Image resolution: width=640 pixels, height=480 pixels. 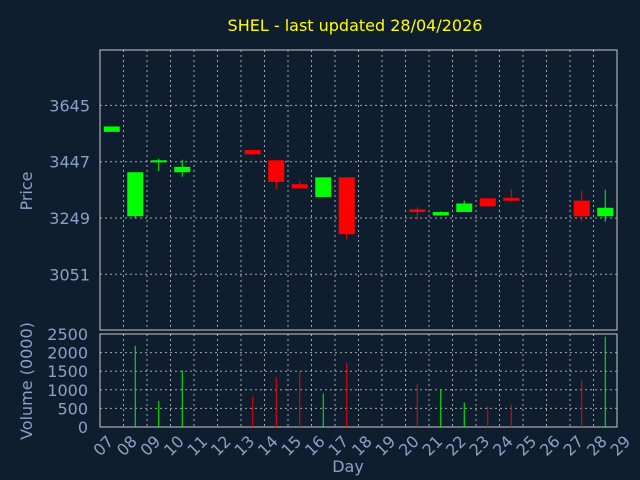 I want to click on price-axis-ticks: 3051 3249 3447 3645, so click(x=69, y=190).